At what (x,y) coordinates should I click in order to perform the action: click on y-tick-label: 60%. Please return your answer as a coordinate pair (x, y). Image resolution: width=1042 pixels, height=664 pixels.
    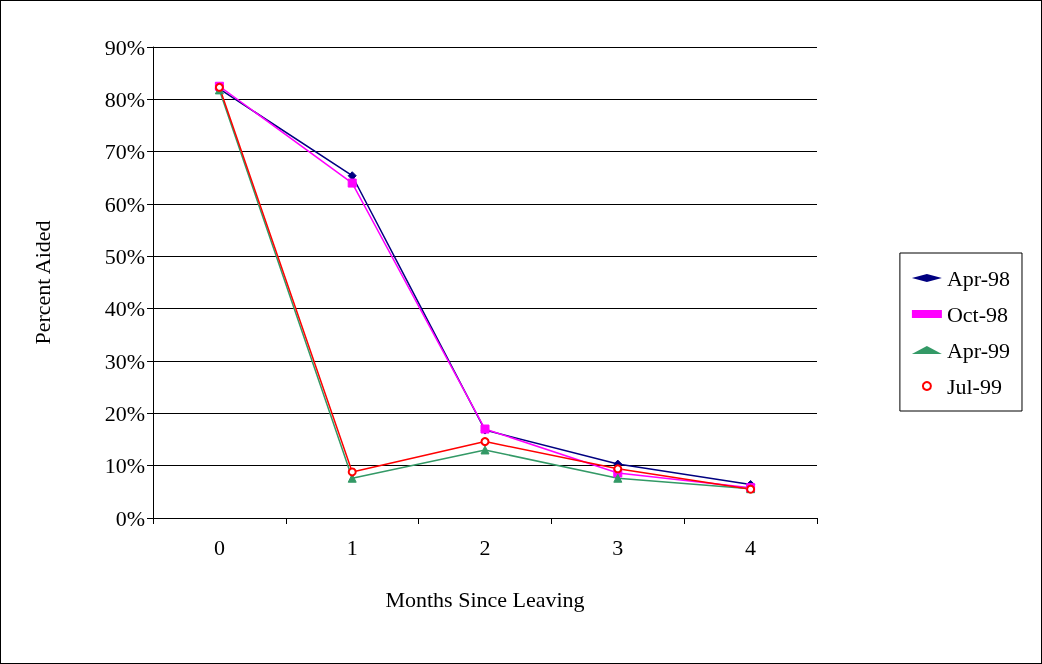
    Looking at the image, I should click on (124, 204).